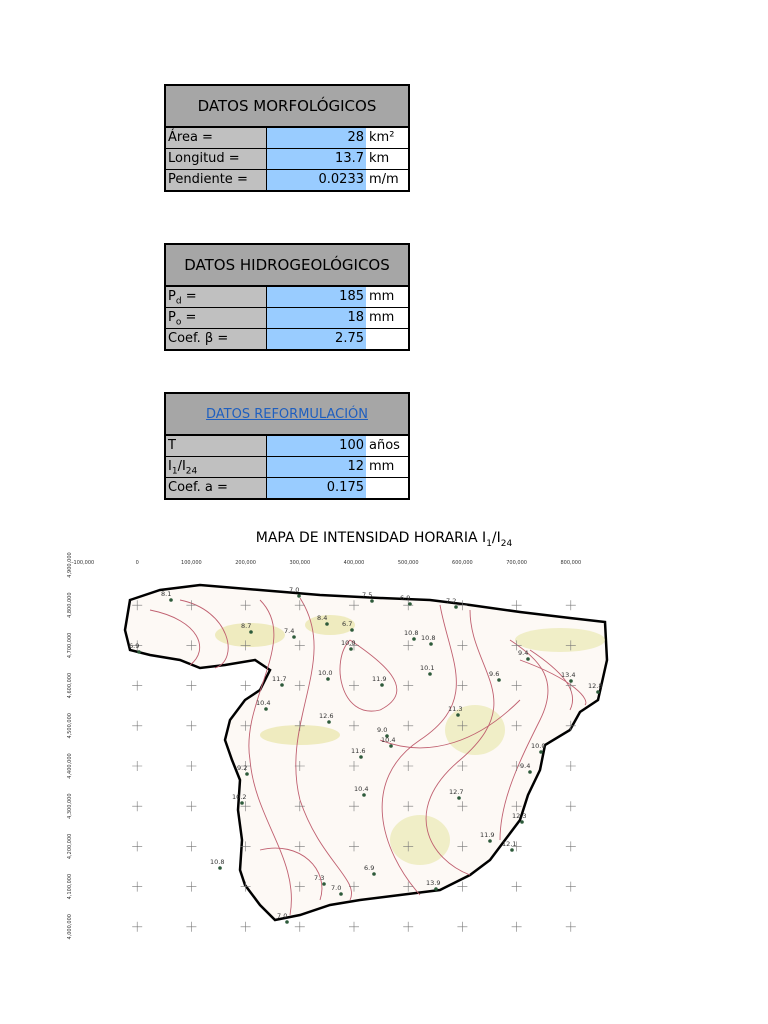  I want to click on x-coord-label: 200,000, so click(245, 563).